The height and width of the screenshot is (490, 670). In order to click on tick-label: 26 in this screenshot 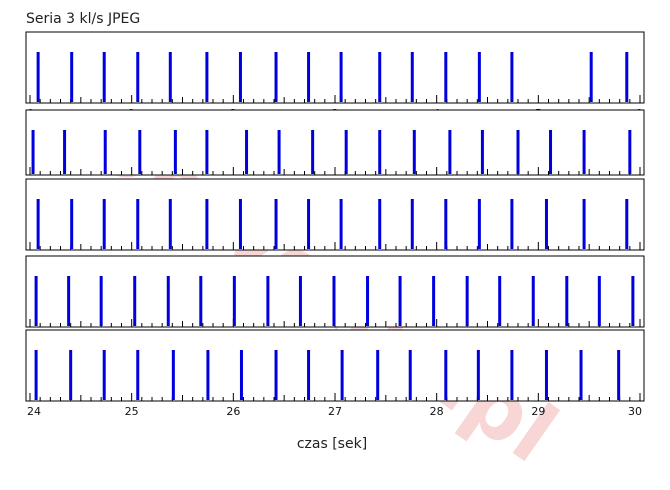, I will do `click(233, 411)`.